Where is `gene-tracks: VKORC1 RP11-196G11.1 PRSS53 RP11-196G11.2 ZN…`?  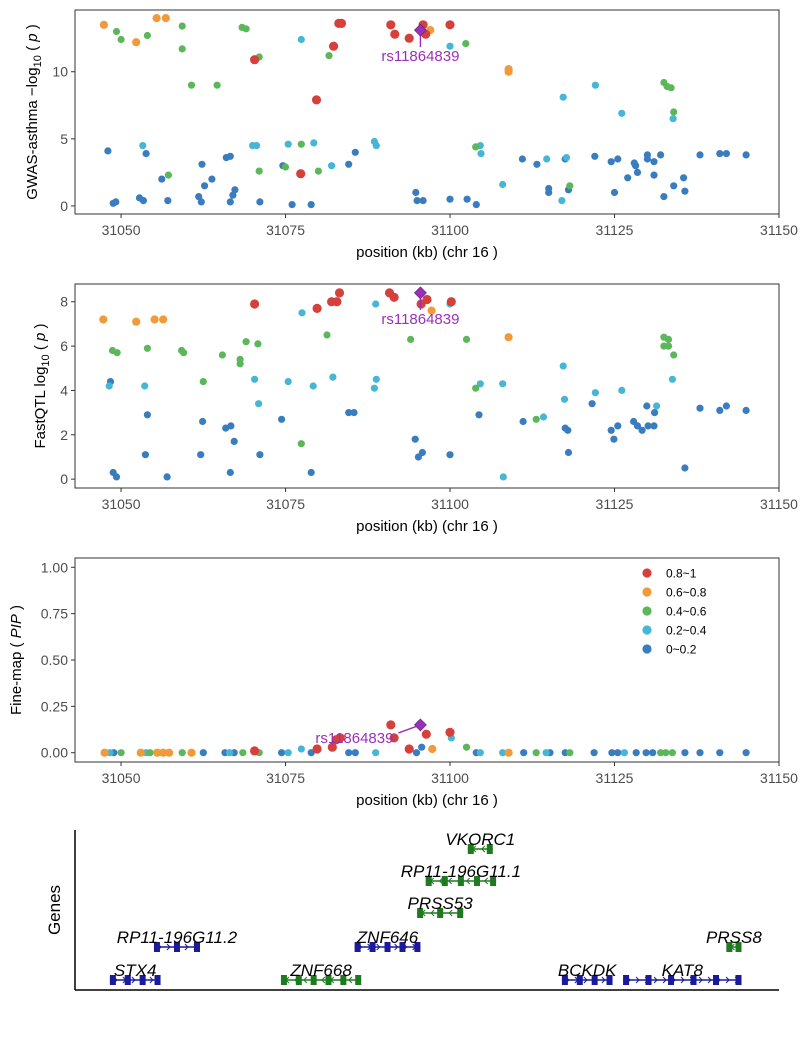 gene-tracks: VKORC1 RP11-196G11.1 PRSS53 RP11-196G11.2 ZN… is located at coordinates (435, 907).